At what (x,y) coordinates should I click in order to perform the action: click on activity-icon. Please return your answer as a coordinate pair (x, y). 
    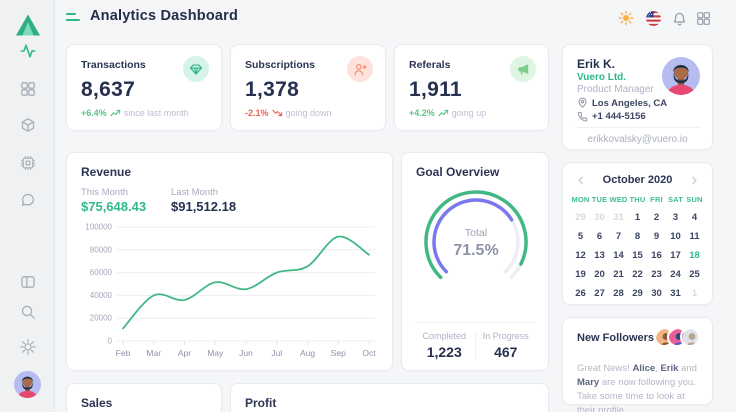
    Looking at the image, I should click on (27, 51).